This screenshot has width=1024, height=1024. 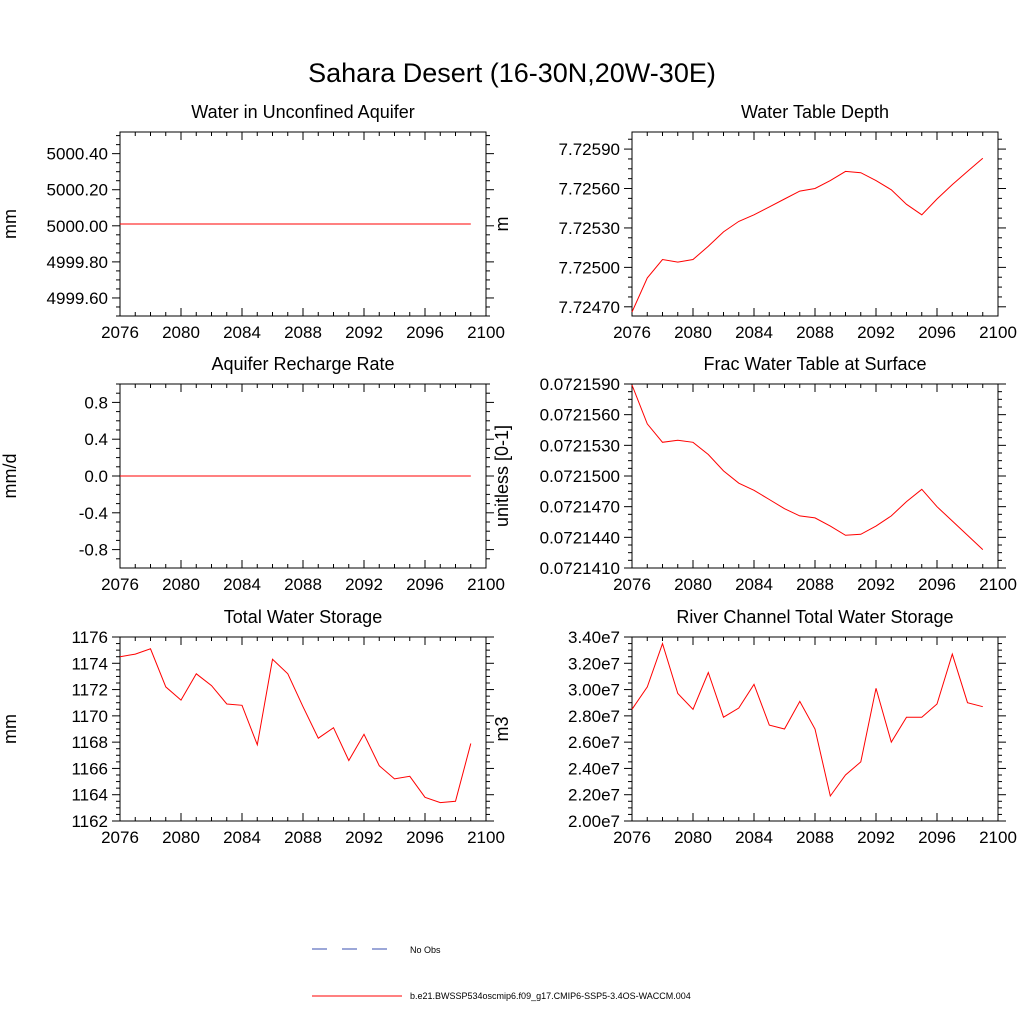 I want to click on y-tick-label: 7.72530, so click(x=589, y=228).